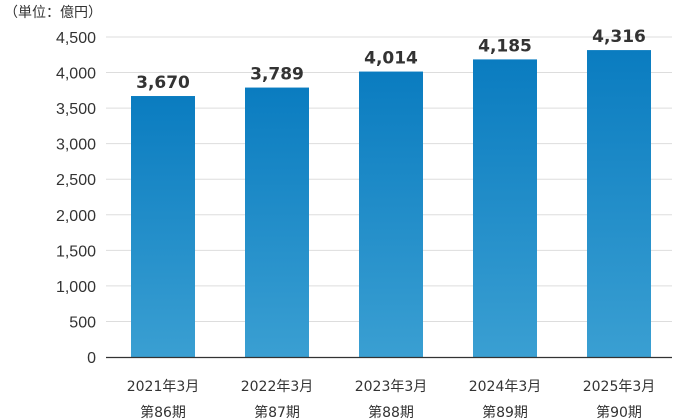 This screenshot has width=690, height=420. I want to click on category-label-date: 2021年3月, so click(163, 387).